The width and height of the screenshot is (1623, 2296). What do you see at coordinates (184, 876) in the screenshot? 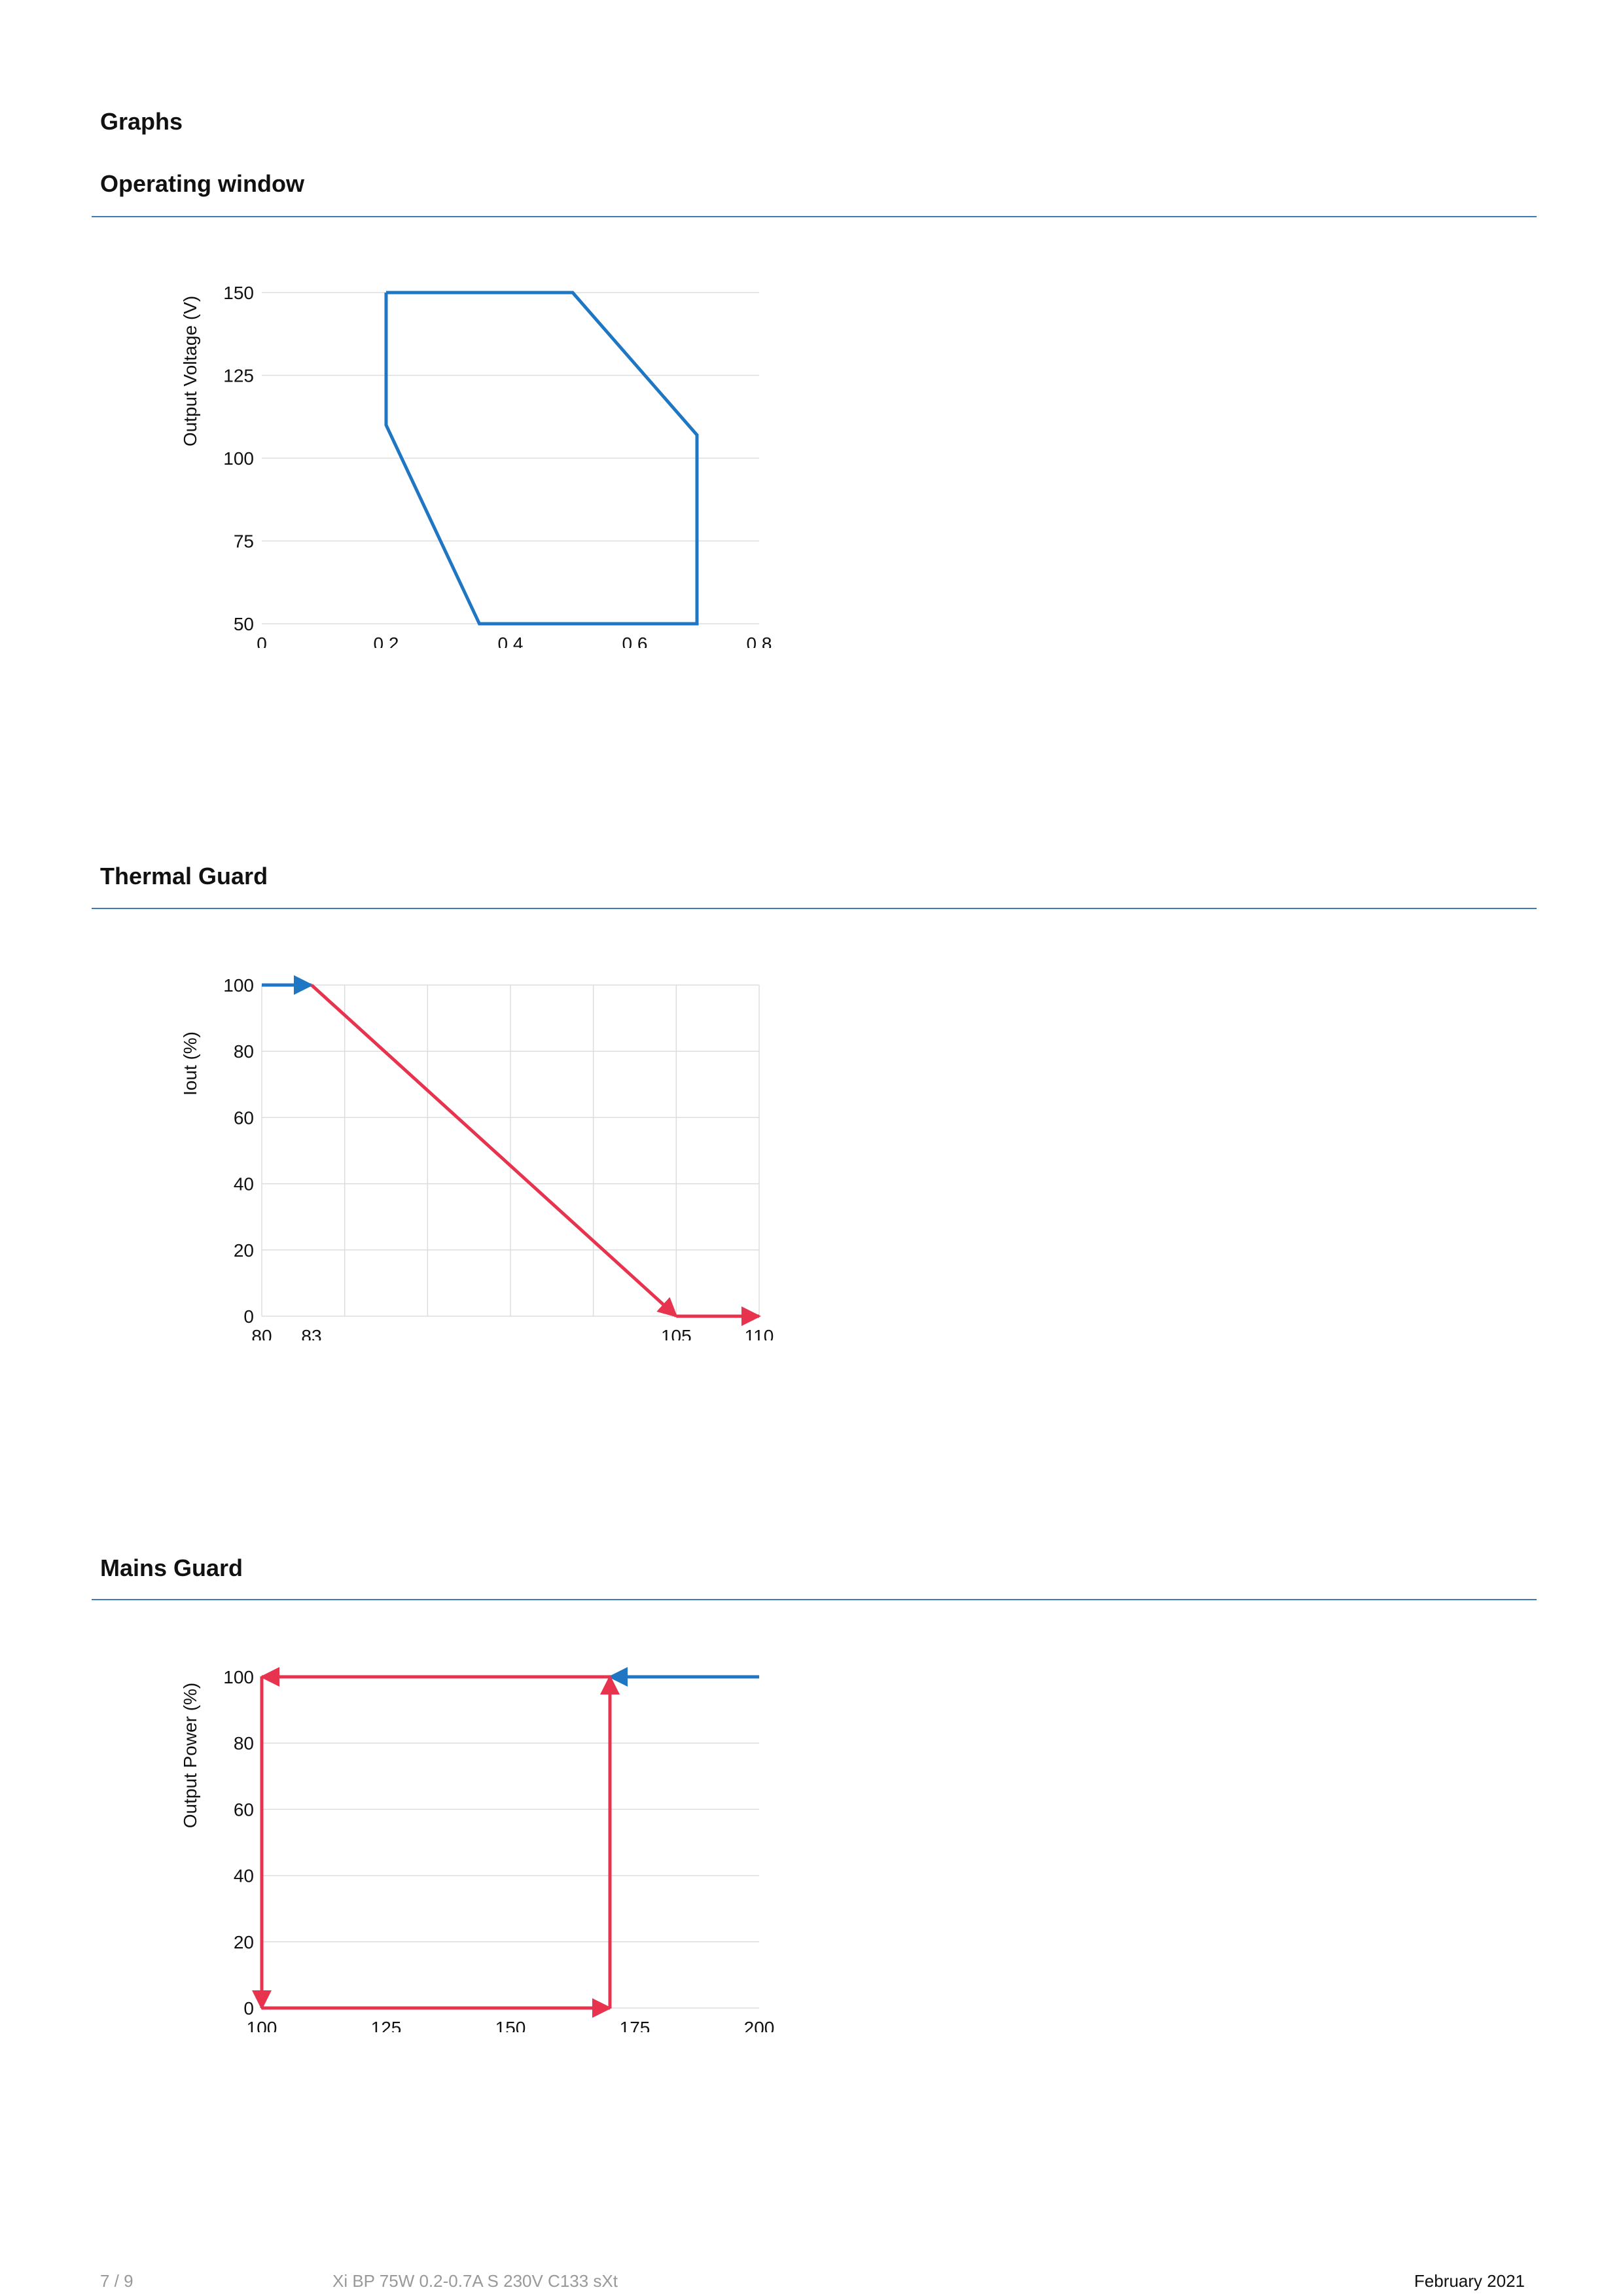
I see `thermal-guard-heading: Thermal Guard` at bounding box center [184, 876].